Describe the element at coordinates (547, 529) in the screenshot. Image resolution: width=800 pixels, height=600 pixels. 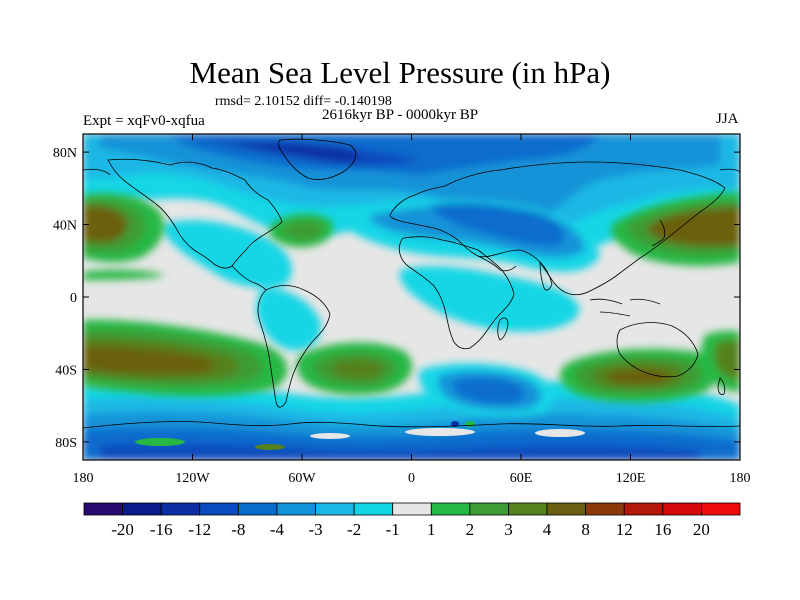
I see `colorbar-label-11: 4` at that location.